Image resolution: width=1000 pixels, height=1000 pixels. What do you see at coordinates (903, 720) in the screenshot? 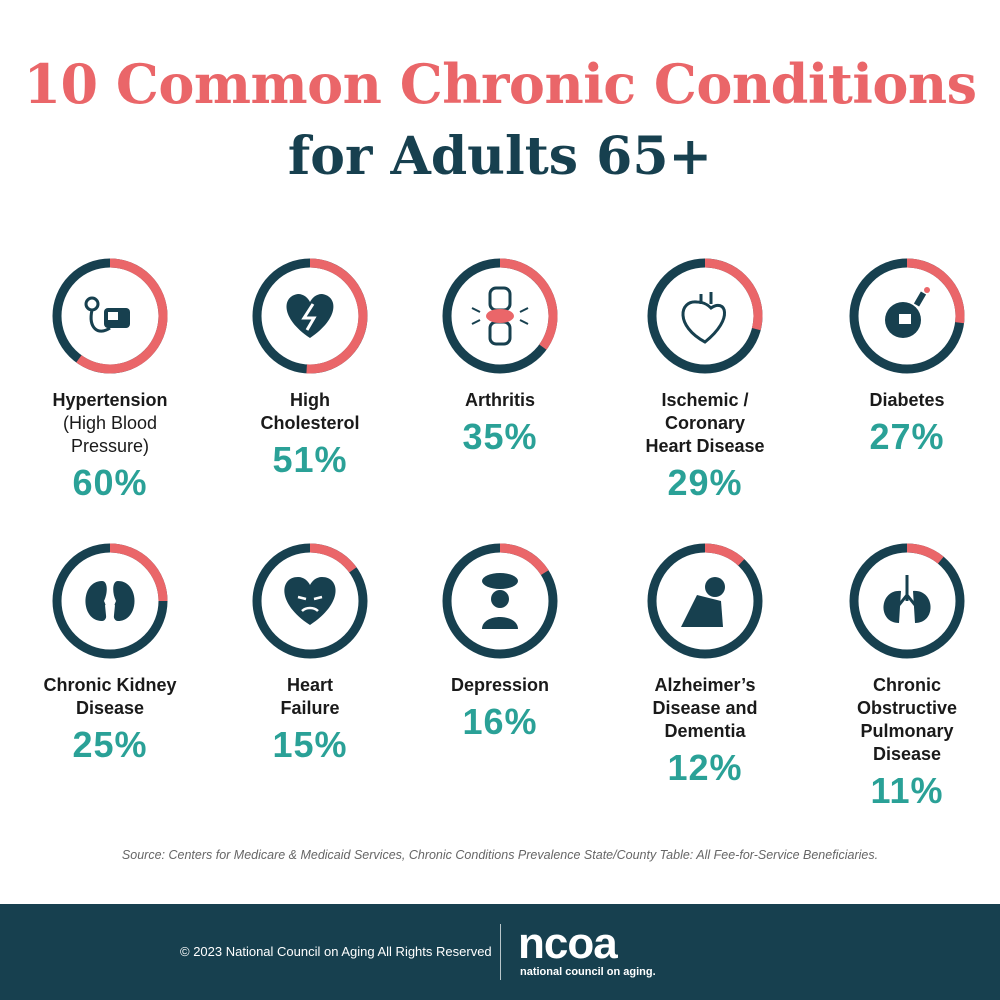
I see `condition-label: Chronic Obstructive Pulmonary Disease` at bounding box center [903, 720].